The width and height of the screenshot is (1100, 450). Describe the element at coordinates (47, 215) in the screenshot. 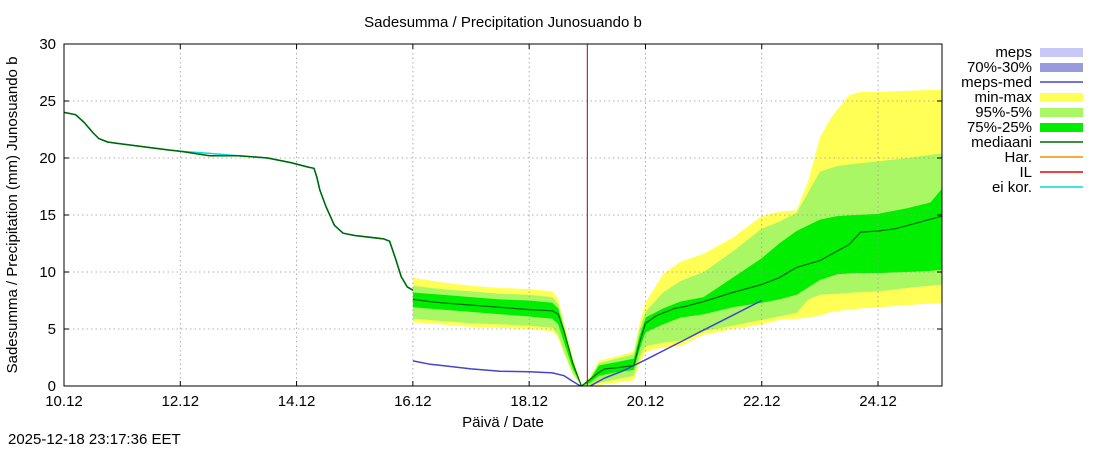

I see `y-tick-label: 15` at that location.